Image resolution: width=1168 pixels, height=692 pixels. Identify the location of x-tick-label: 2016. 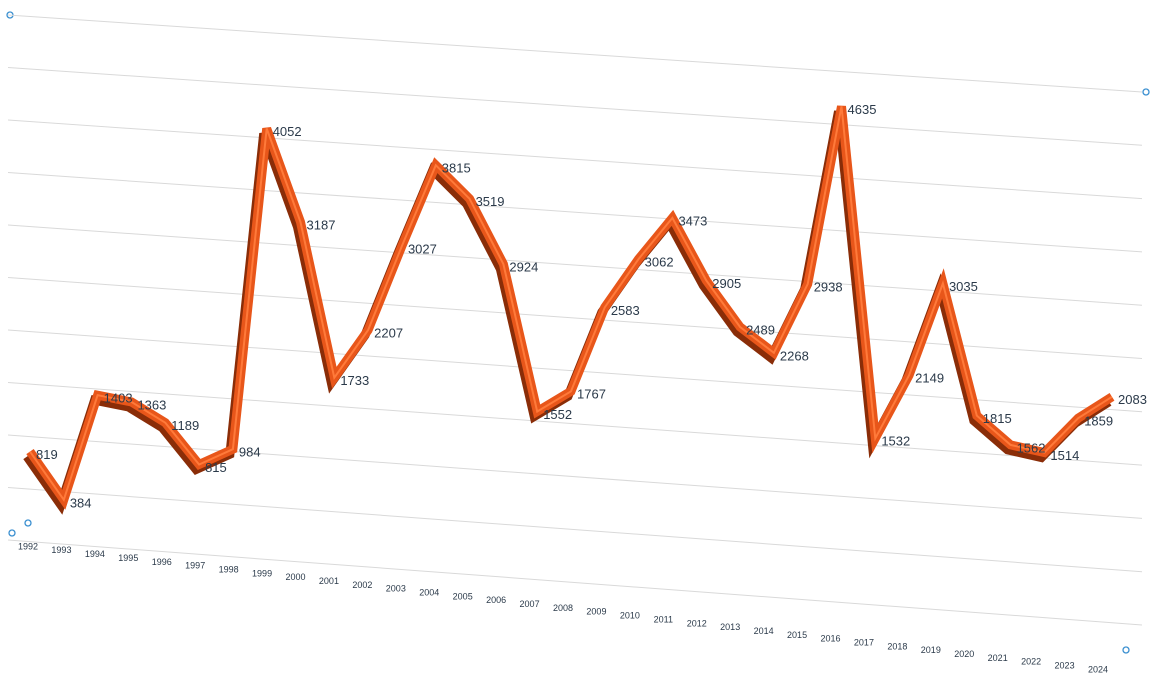
(830, 639).